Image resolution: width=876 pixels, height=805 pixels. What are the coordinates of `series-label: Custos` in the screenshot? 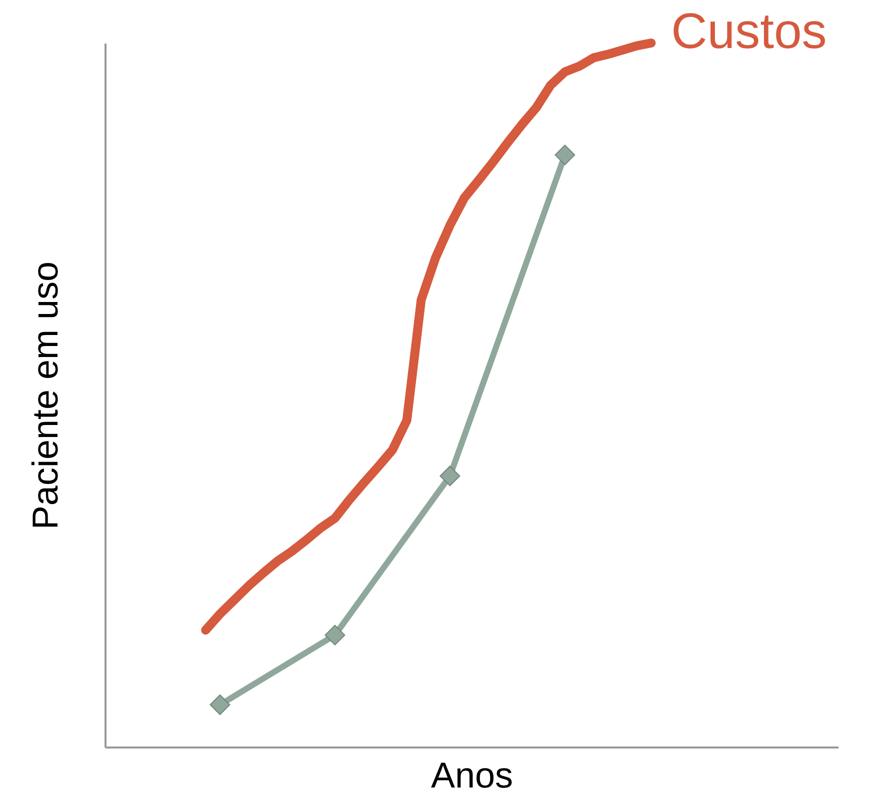 It's located at (749, 31).